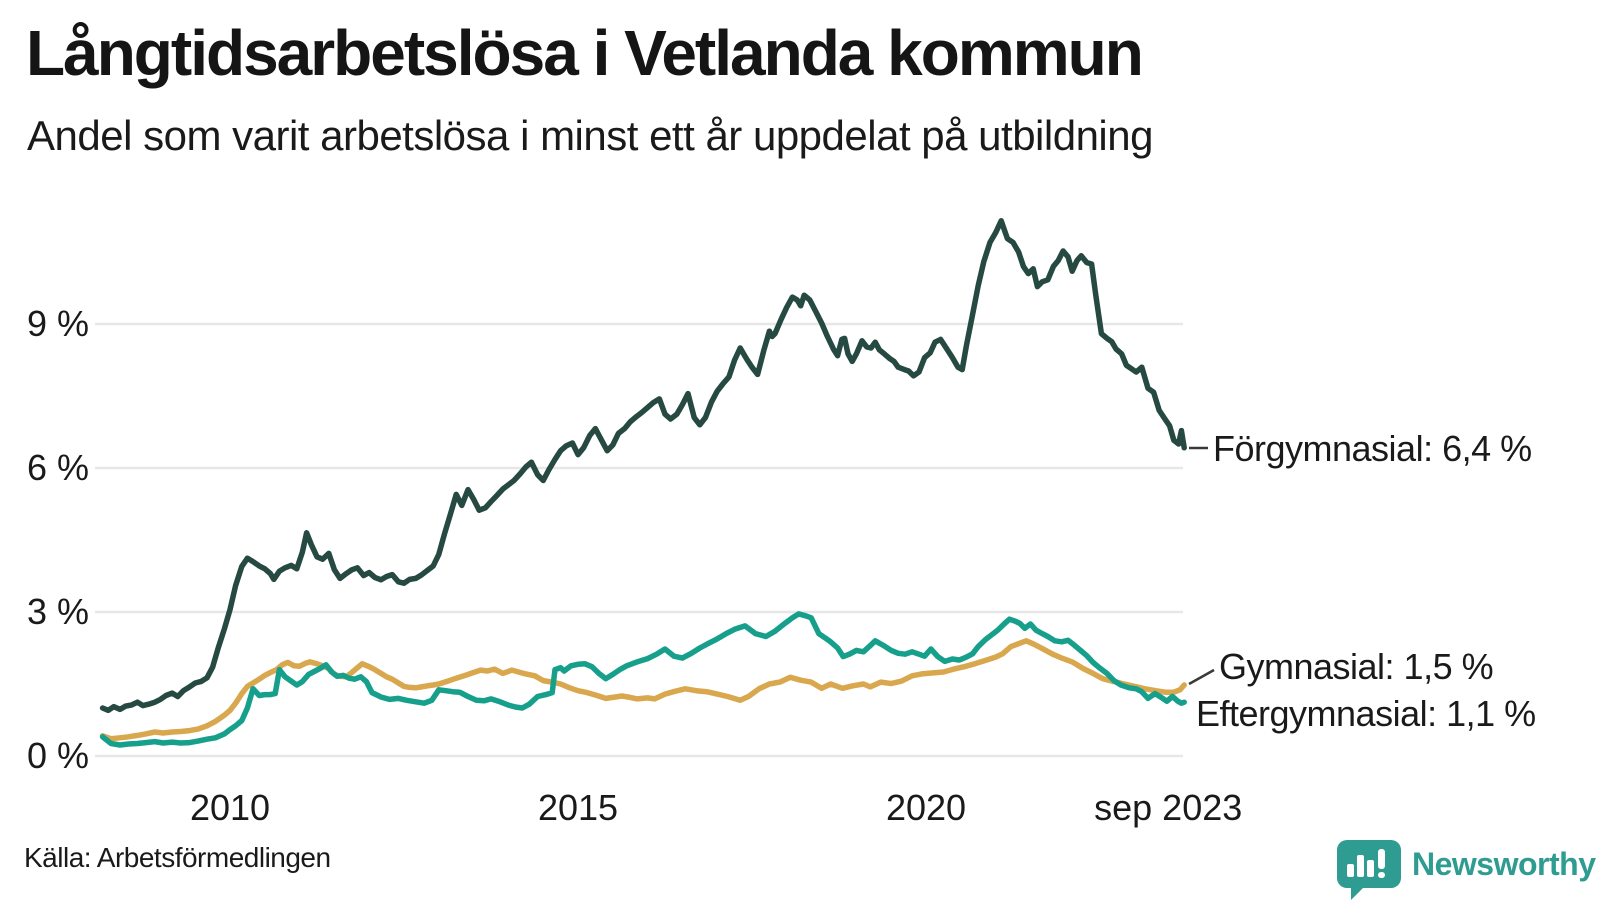  What do you see at coordinates (1168, 807) in the screenshot?
I see `x-tick-sep-2023: sep 2023` at bounding box center [1168, 807].